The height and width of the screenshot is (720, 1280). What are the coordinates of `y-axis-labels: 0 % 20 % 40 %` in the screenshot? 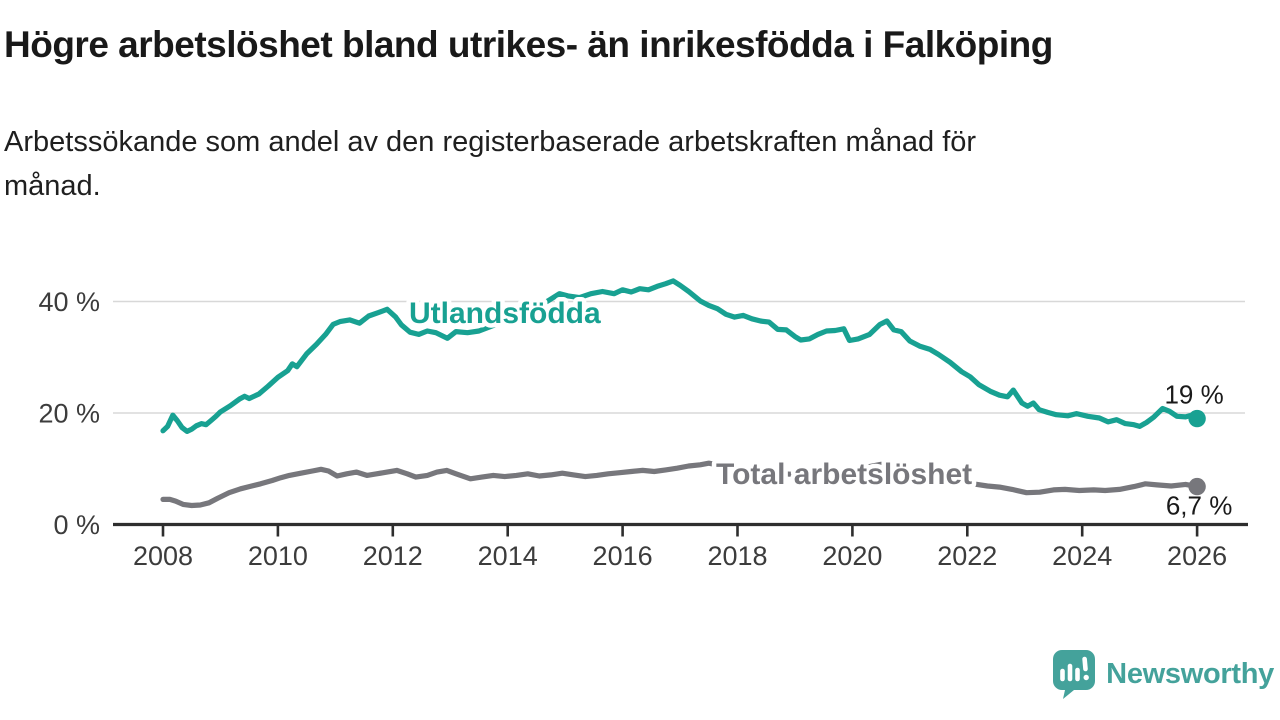 It's located at (69, 413).